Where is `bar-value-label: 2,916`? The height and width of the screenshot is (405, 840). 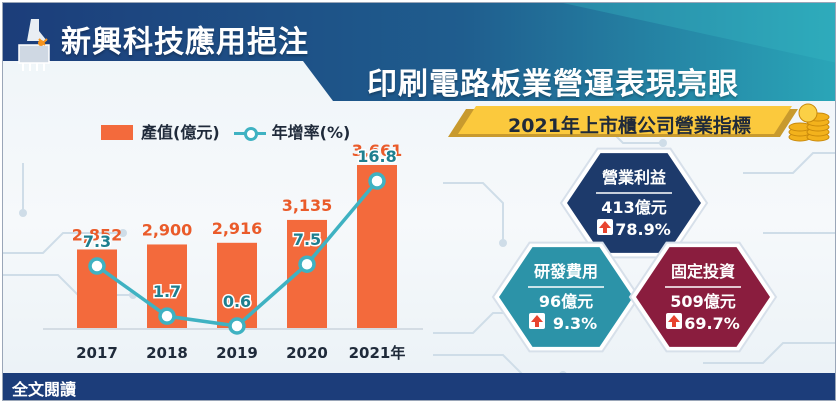
bar-value-label: 2,916 is located at coordinates (237, 228).